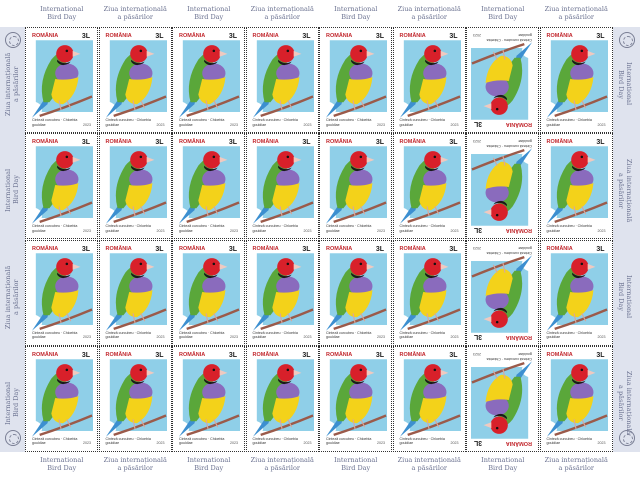 Image resolution: width=640 pixels, height=480 pixels. What do you see at coordinates (12, 84) in the screenshot?
I see `margin-text-left: Ziua internațională a păsărilor` at bounding box center [12, 84].